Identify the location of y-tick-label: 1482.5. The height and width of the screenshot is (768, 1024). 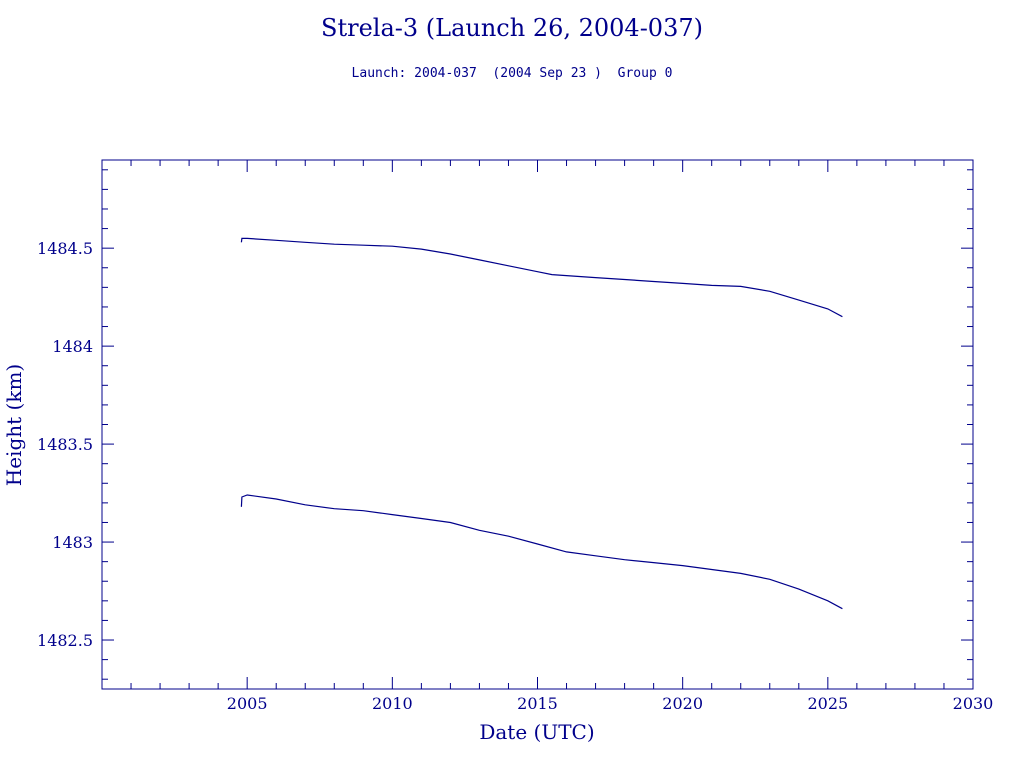
(65, 640).